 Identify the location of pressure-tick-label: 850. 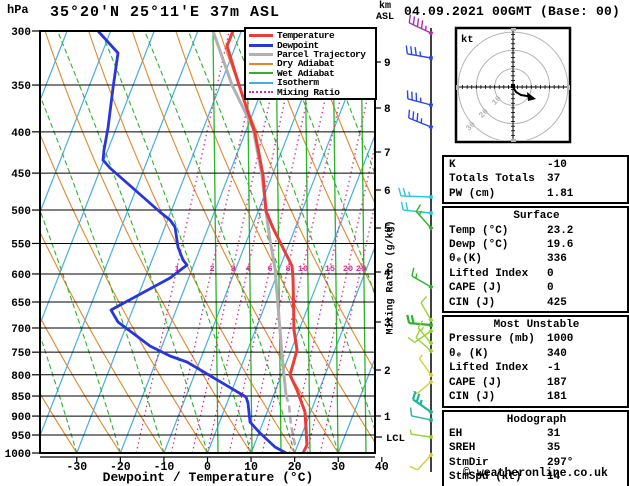
(21, 398).